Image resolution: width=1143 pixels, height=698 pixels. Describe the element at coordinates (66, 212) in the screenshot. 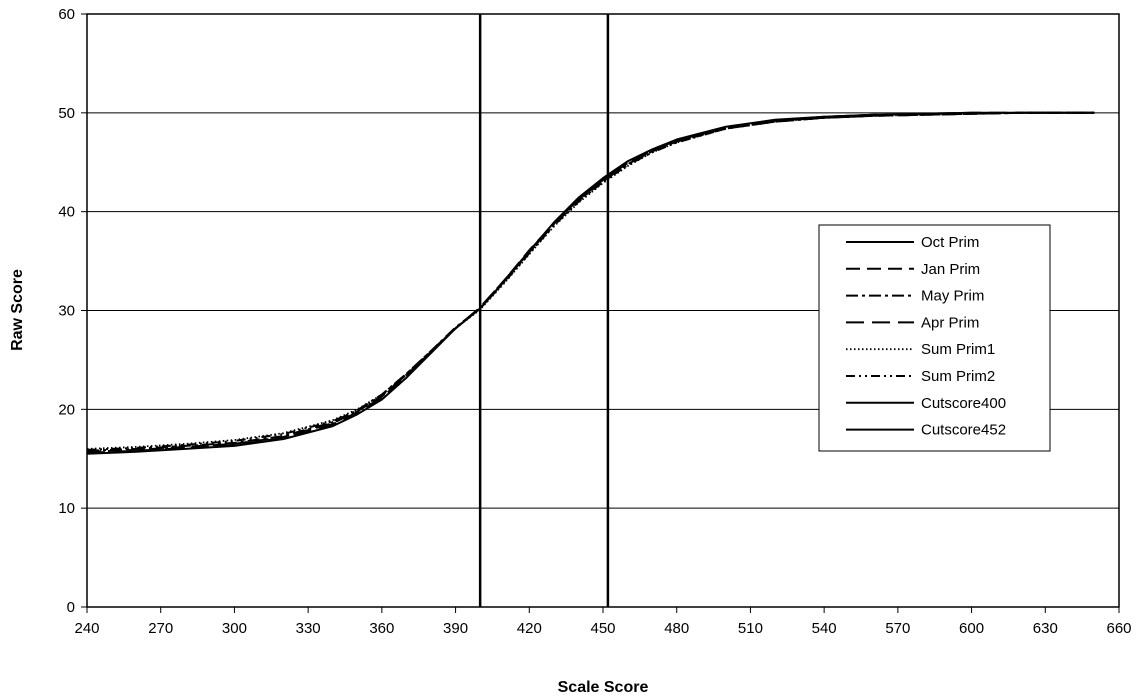

I see `y-tick-label: 40` at that location.